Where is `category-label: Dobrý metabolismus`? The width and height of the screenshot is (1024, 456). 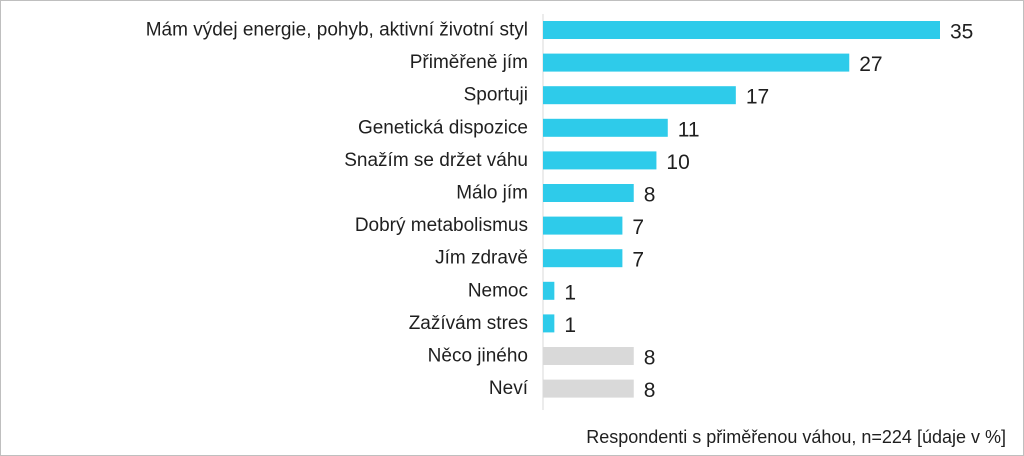
category-label: Dobrý metabolismus is located at coordinates (441, 225).